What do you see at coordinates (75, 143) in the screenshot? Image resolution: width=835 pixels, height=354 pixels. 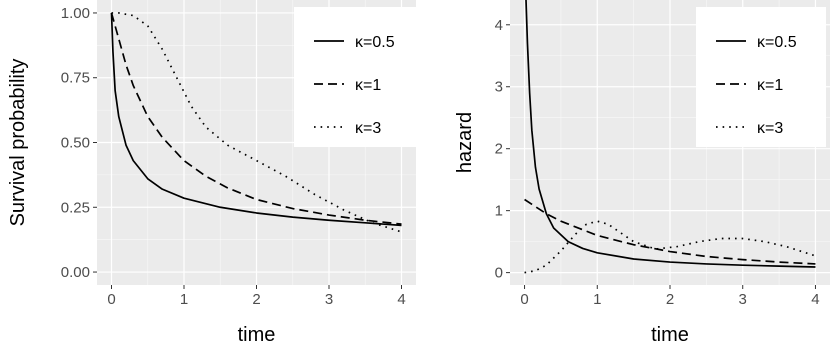 I see `y-tick-label: 0.50` at bounding box center [75, 143].